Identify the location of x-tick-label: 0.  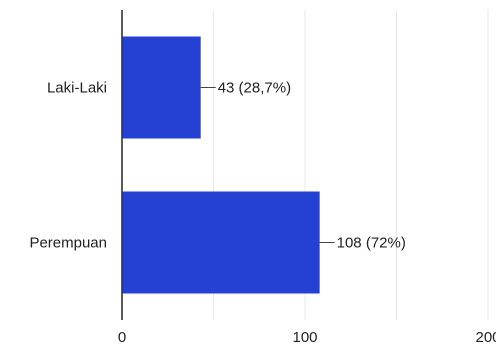
(122, 337).